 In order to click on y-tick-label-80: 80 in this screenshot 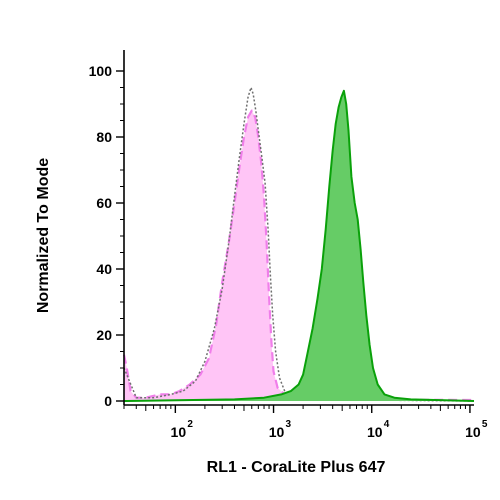, I will do `click(104, 137)`.